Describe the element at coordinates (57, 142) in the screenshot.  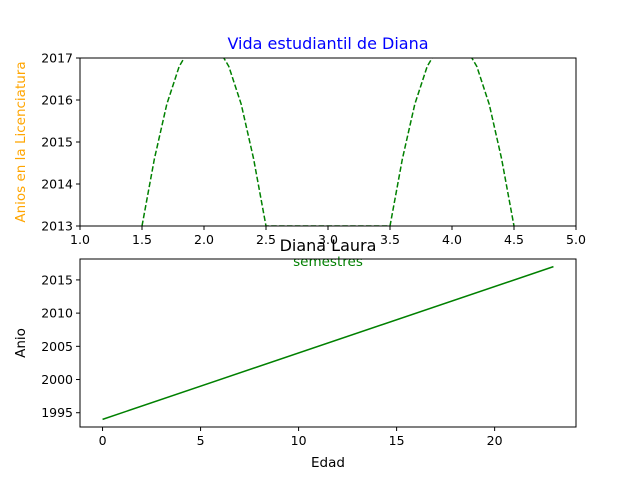
I see `chart-top-y-tick-label: 2015` at that location.